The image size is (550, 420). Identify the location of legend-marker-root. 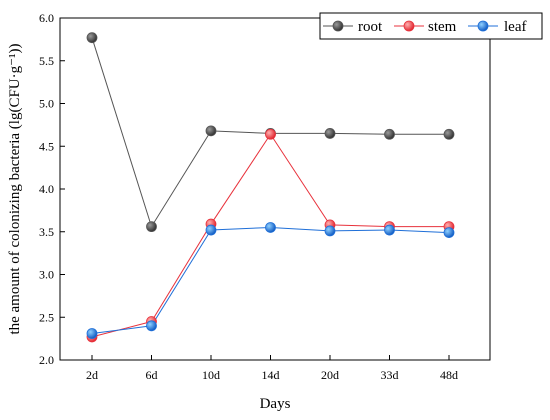
(338, 26).